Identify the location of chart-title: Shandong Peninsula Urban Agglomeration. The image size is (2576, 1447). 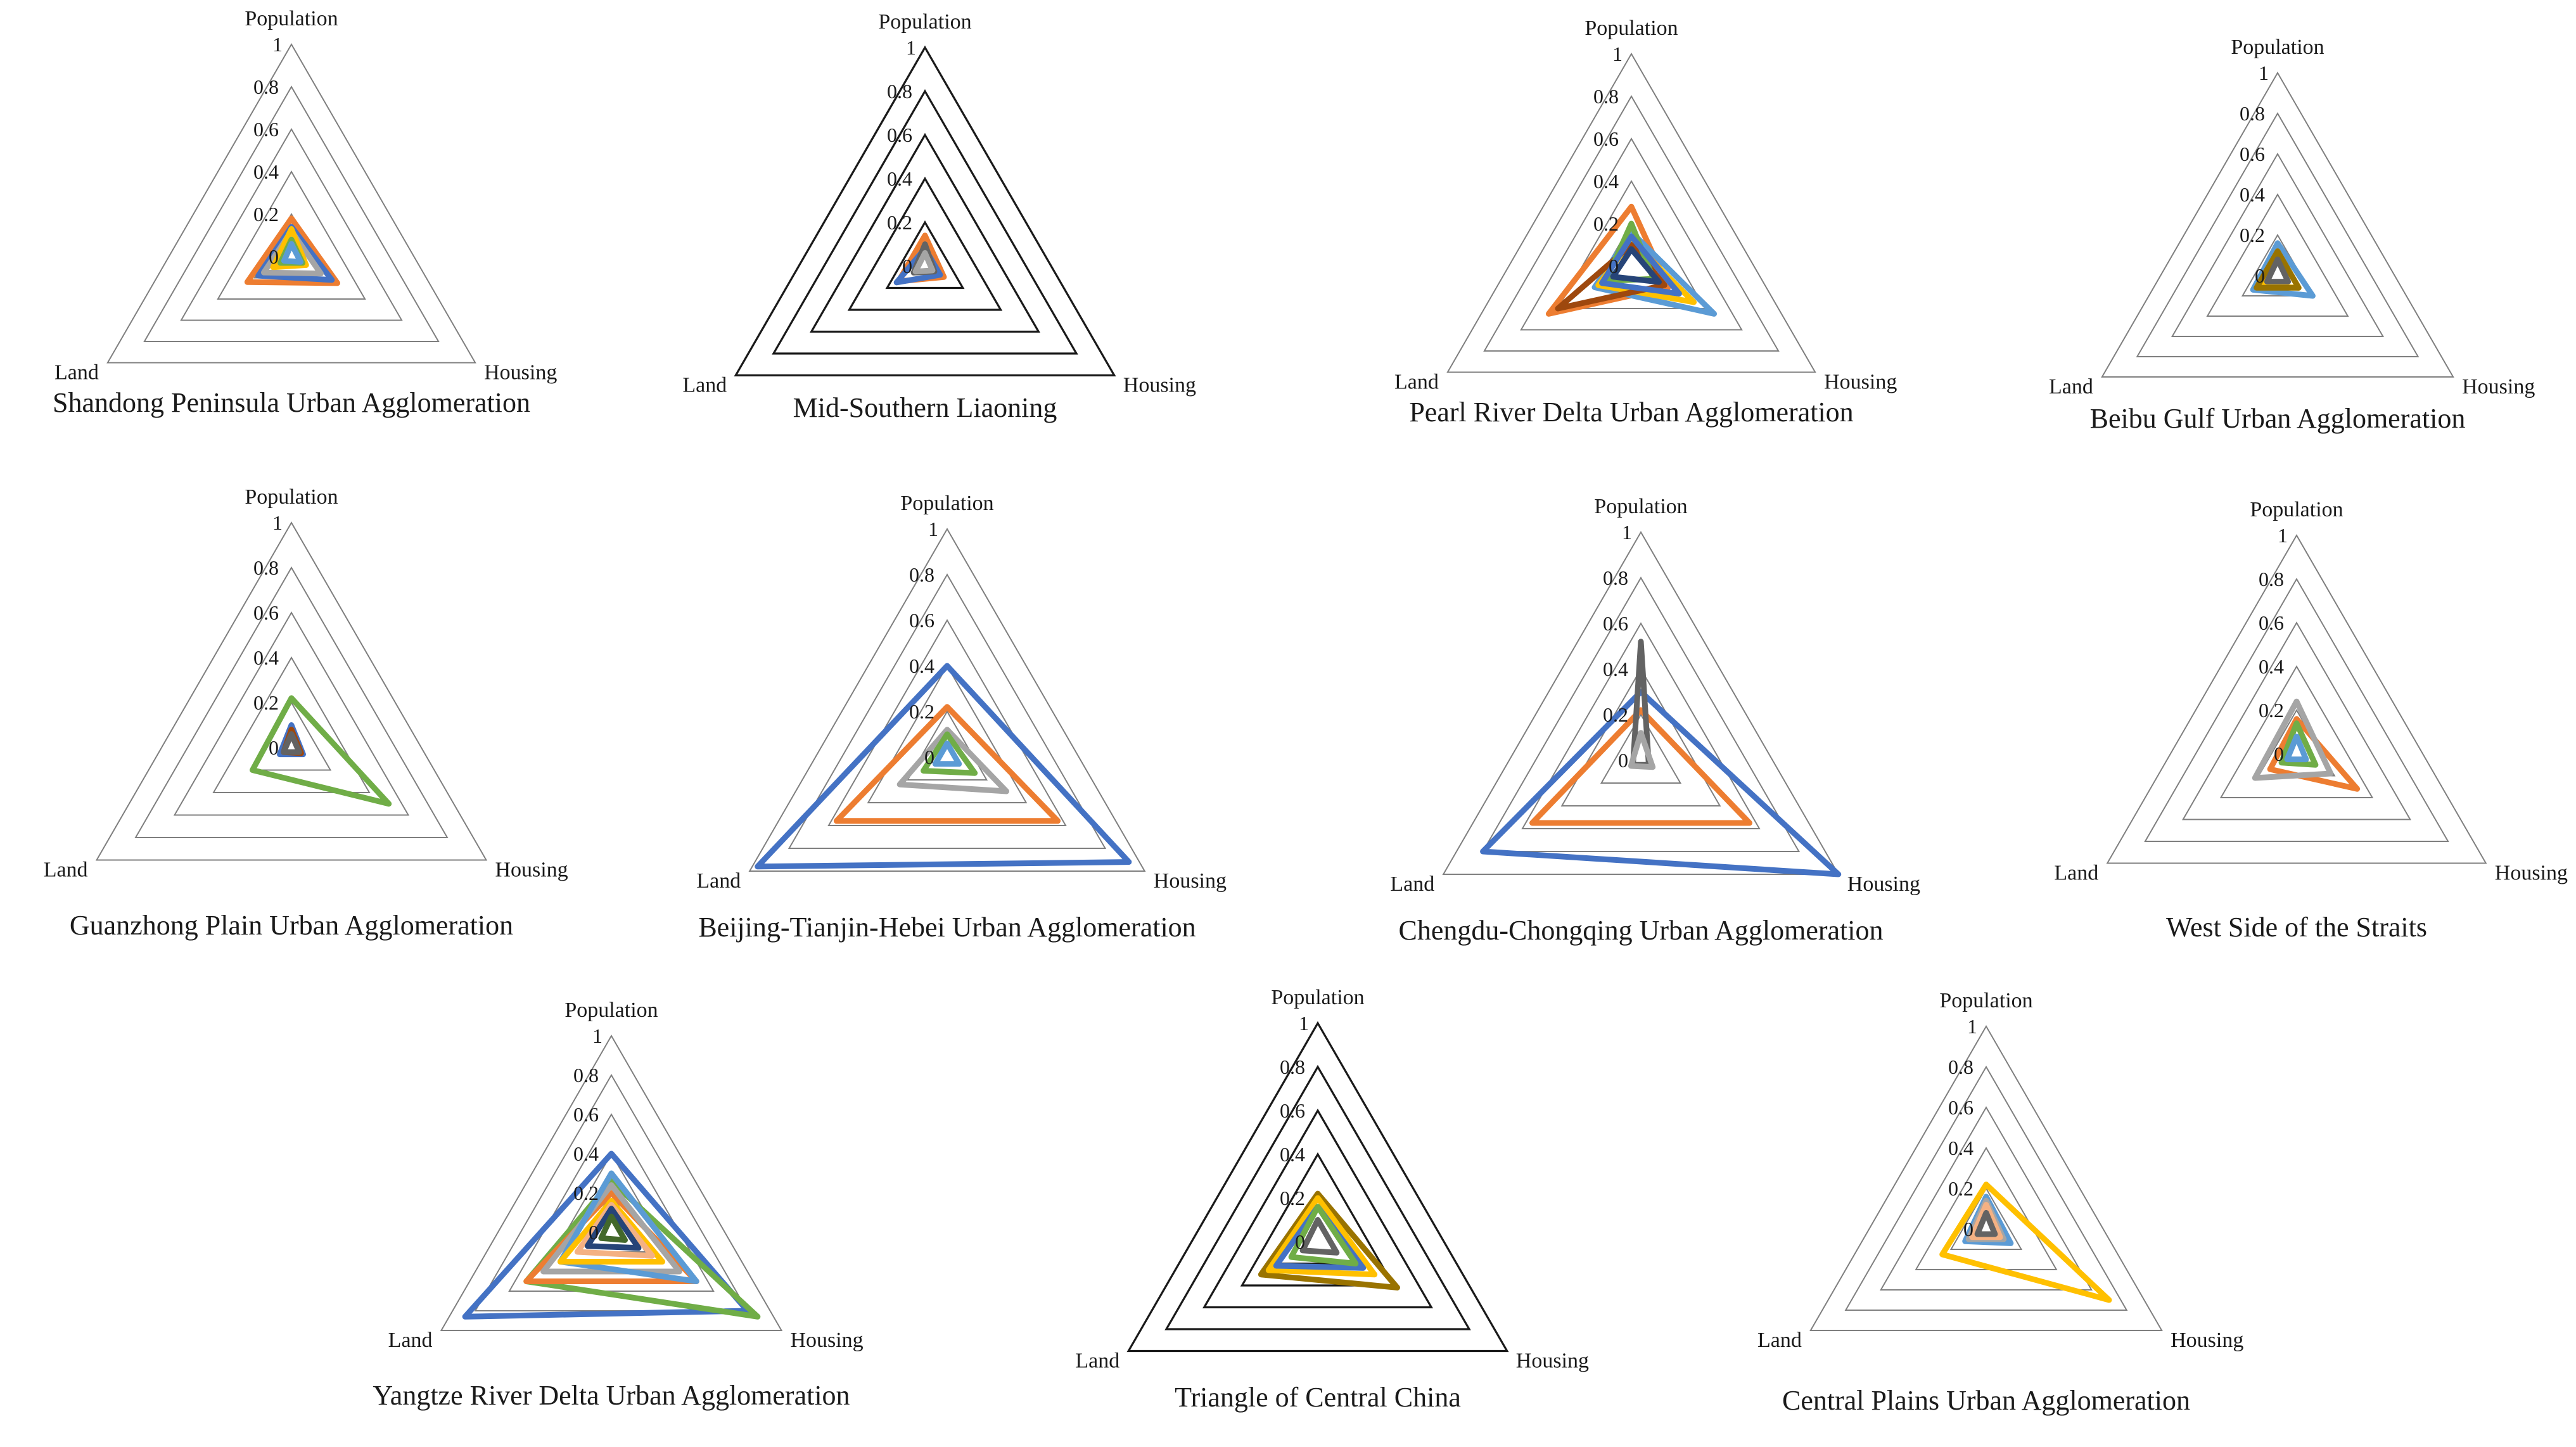
(291, 402).